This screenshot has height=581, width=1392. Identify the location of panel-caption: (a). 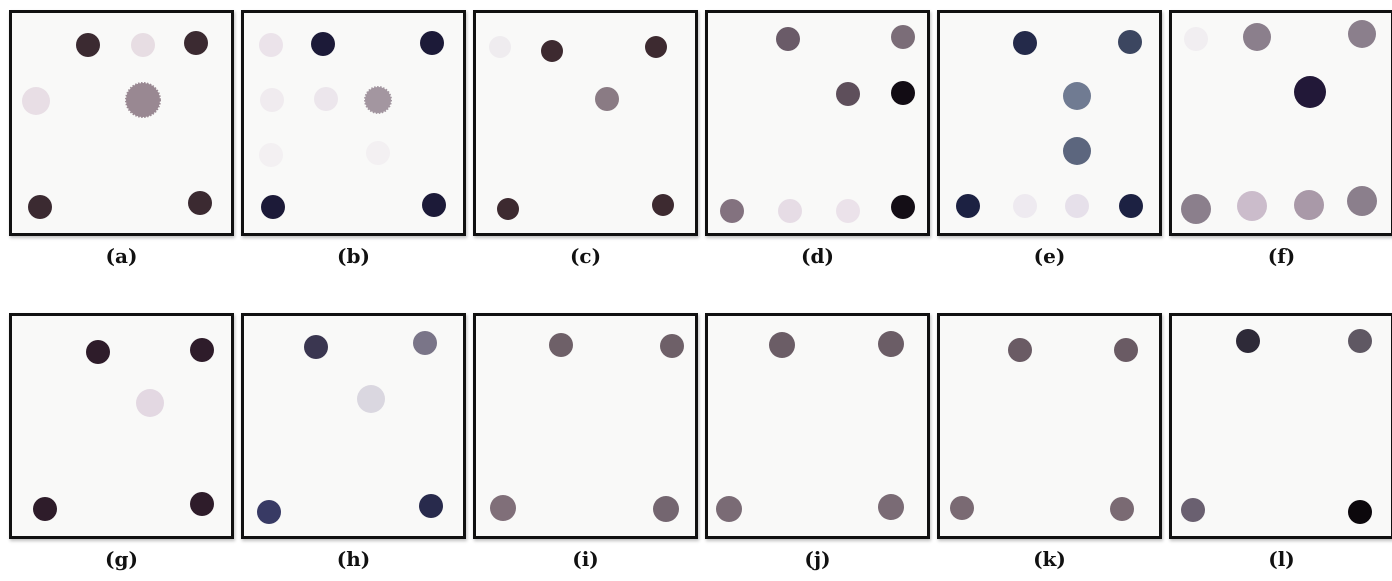
(121, 256).